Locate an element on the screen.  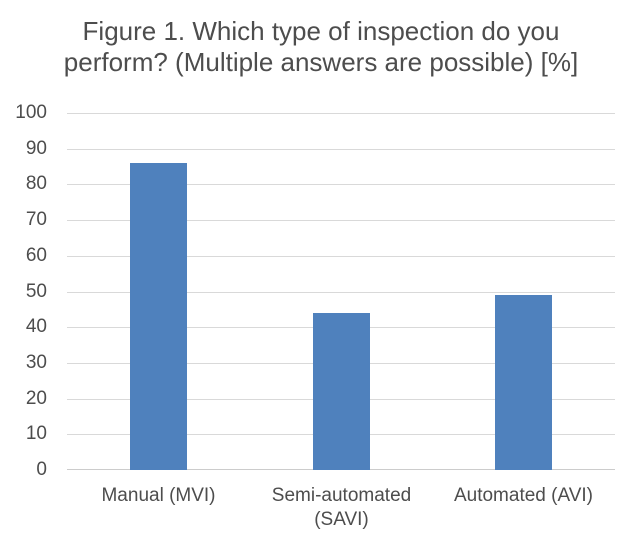
y-tick-label-100: 100 is located at coordinates (31, 112).